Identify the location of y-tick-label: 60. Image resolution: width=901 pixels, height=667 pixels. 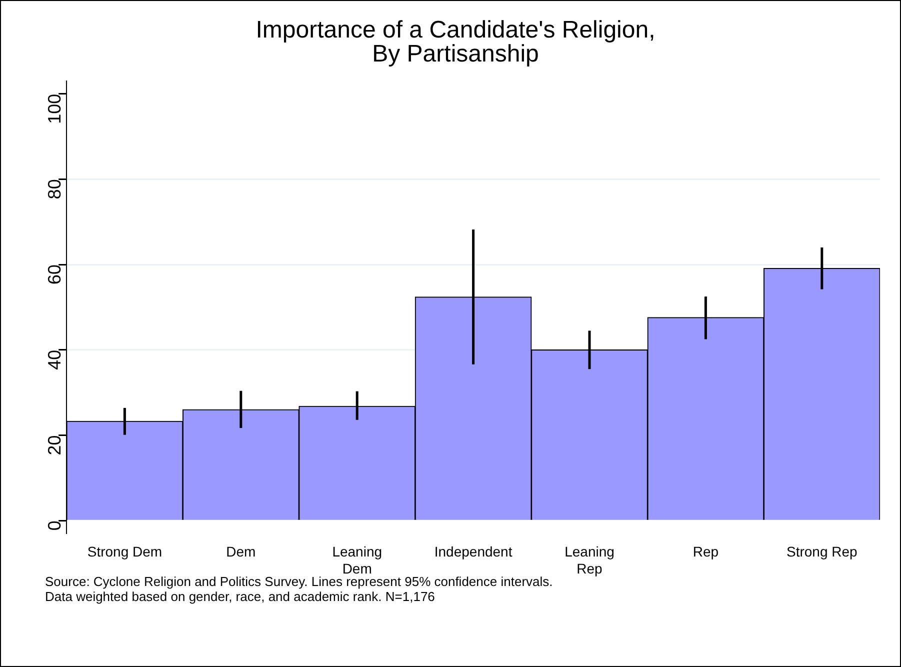
(54, 274).